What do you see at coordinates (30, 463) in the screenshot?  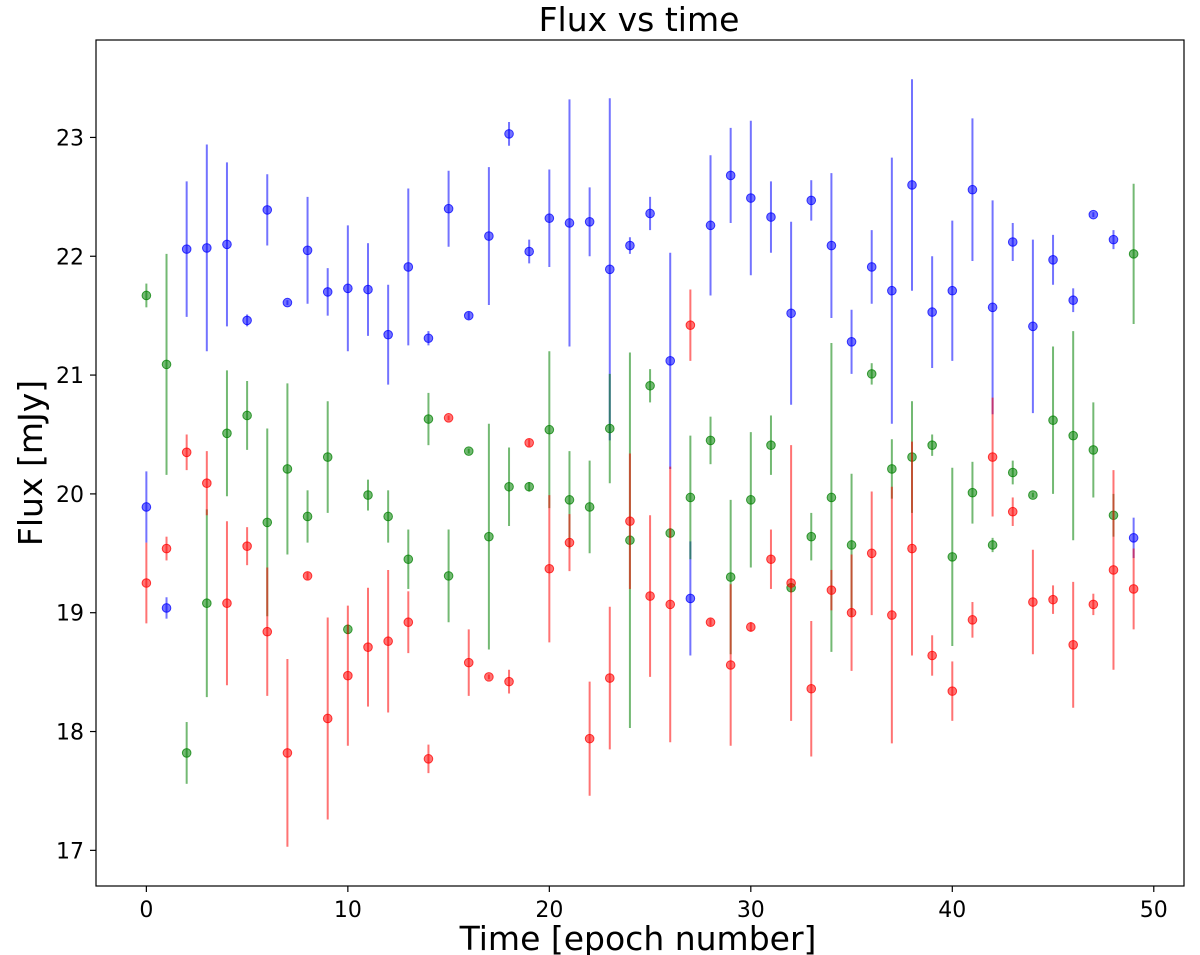 I see `y-axis-label: Flux [mJy]` at bounding box center [30, 463].